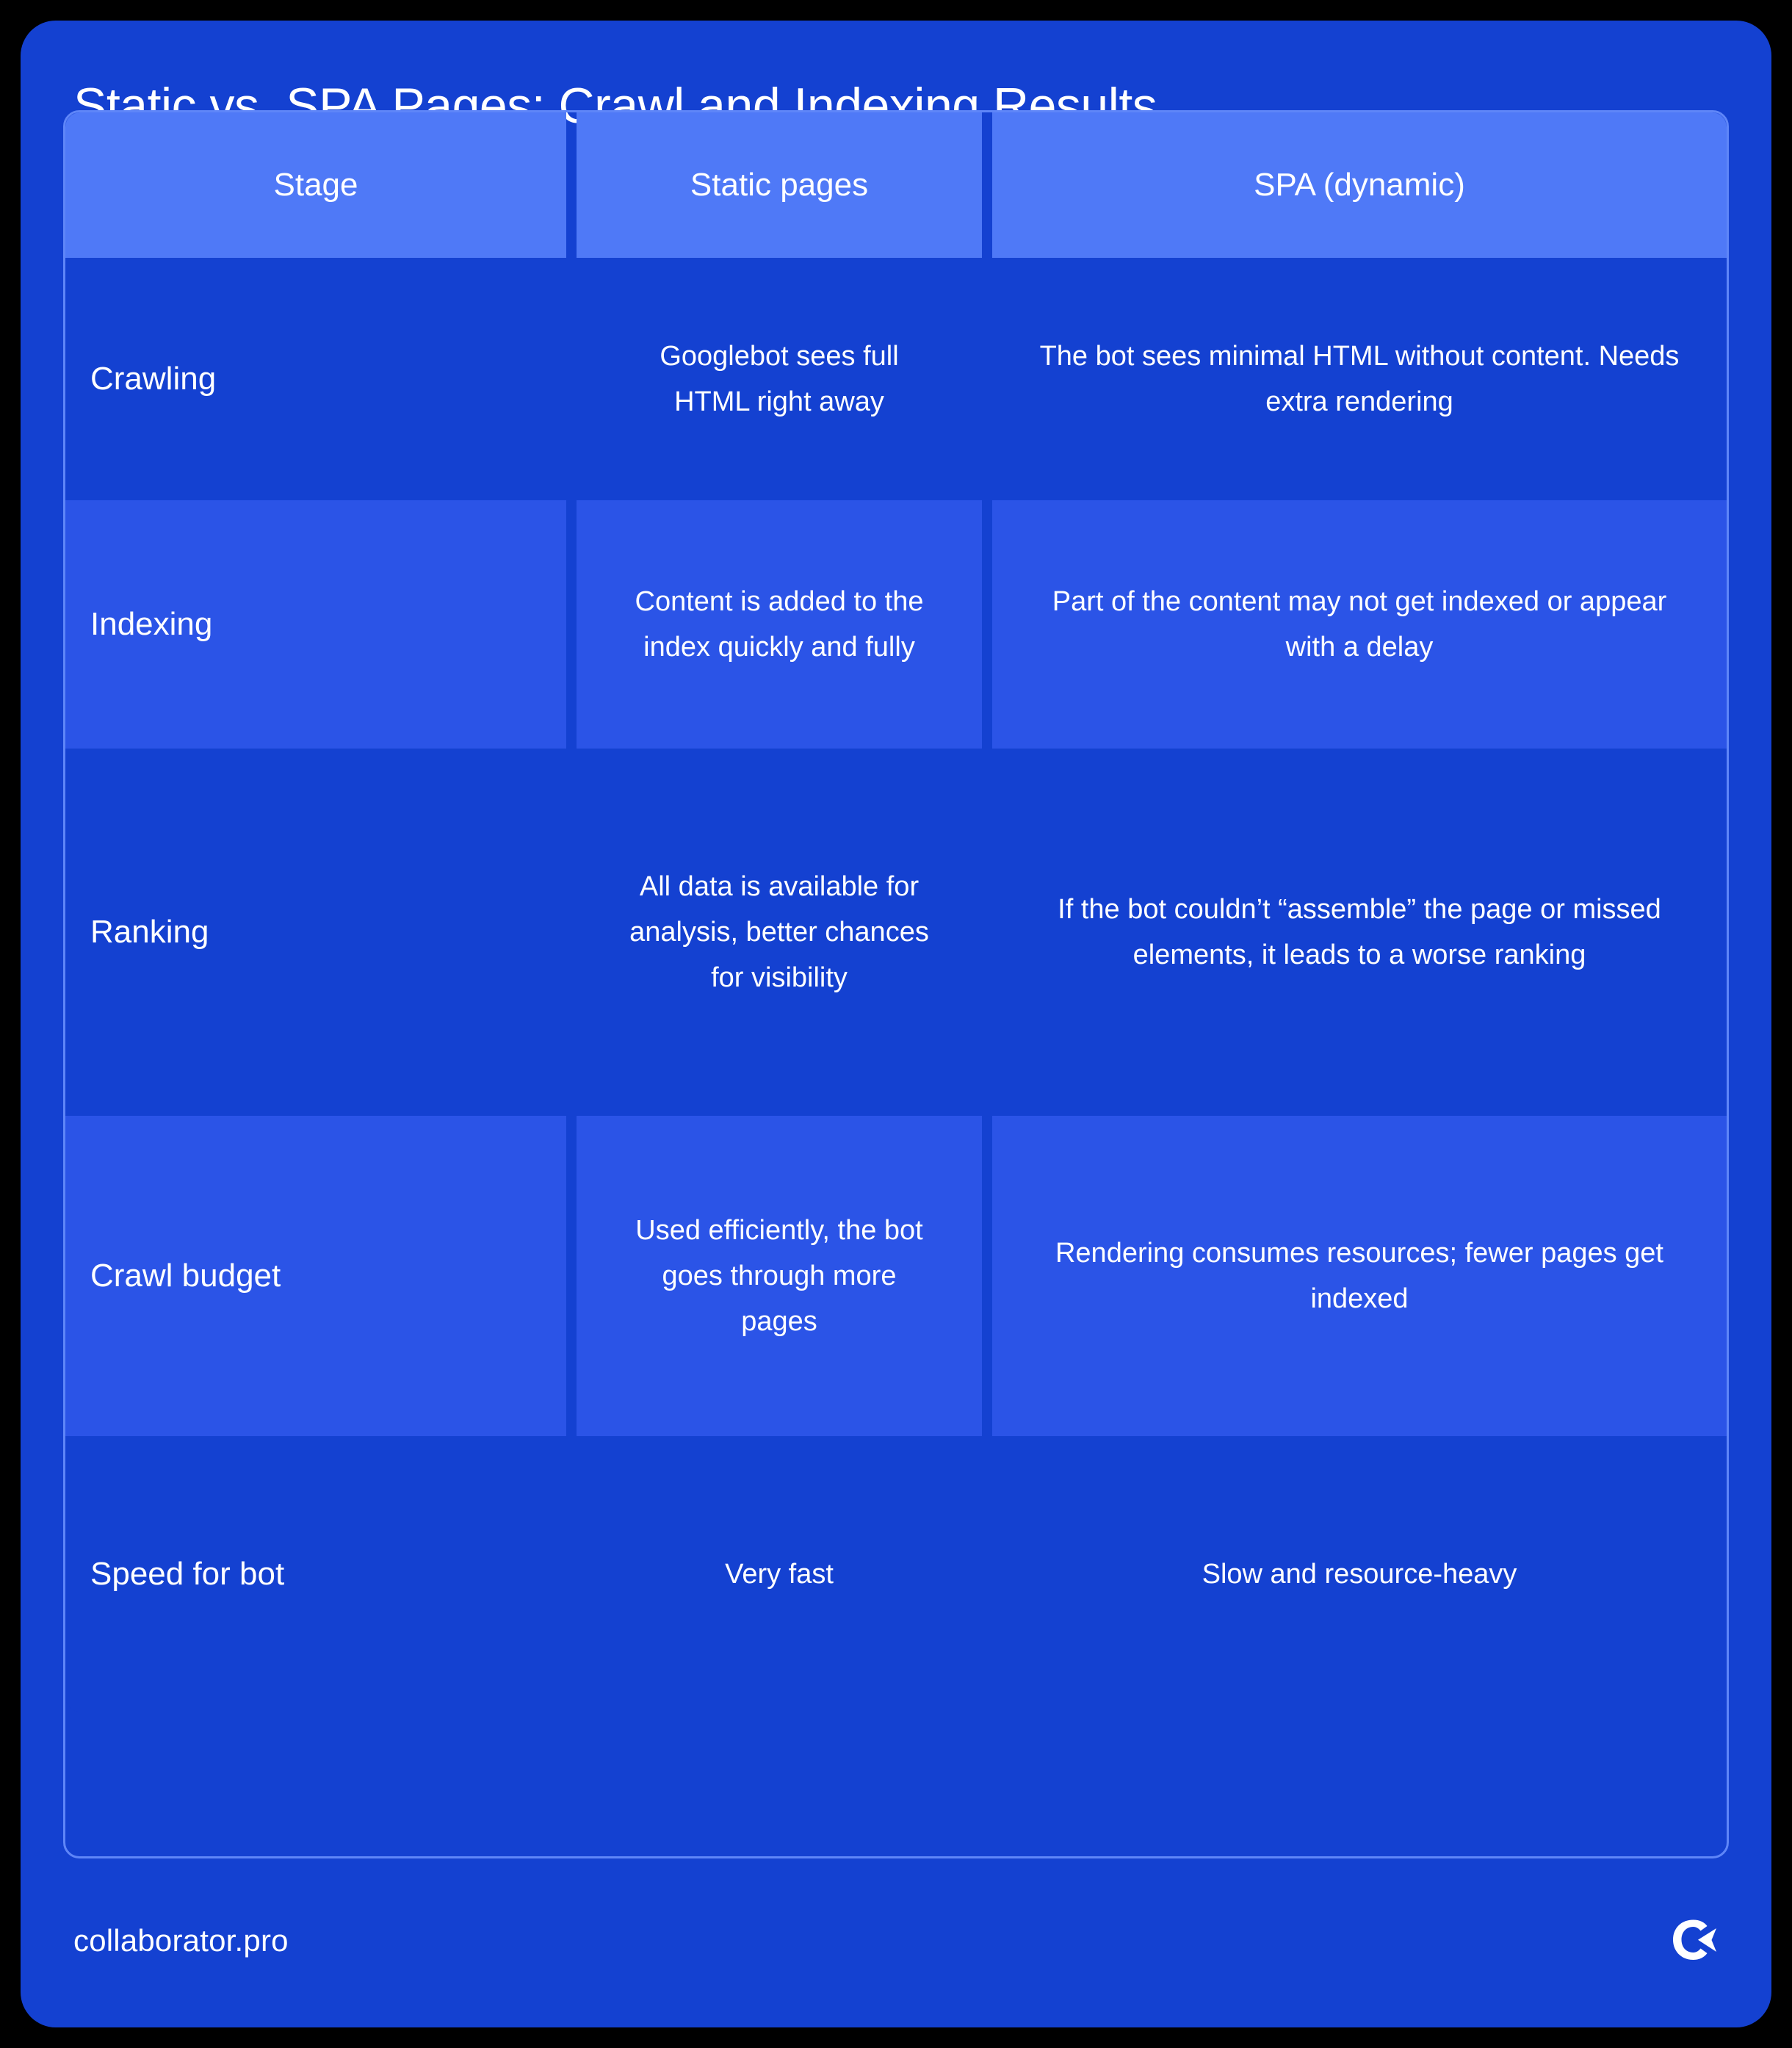 The image size is (1792, 2048). Describe the element at coordinates (315, 932) in the screenshot. I see `table-cell-stage: Ranking` at that location.